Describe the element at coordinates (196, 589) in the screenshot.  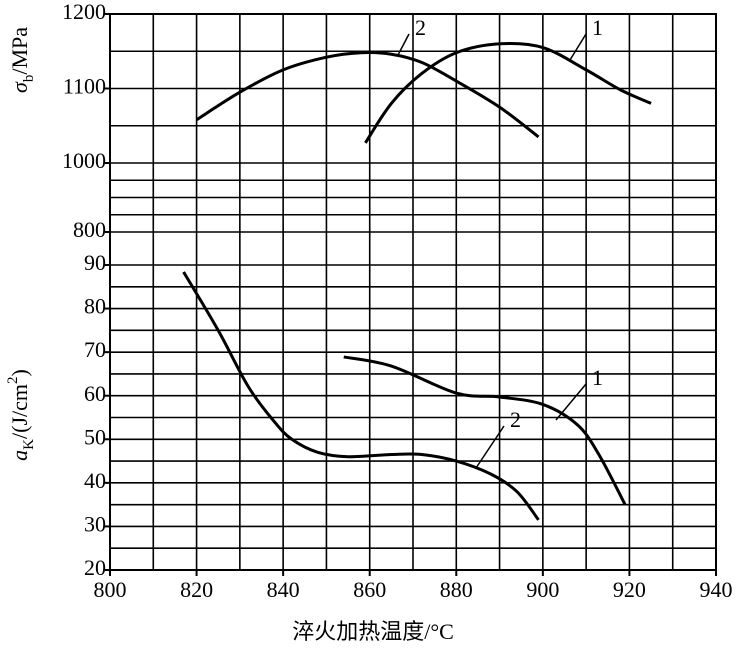
I see `x-tick-label: 820` at that location.